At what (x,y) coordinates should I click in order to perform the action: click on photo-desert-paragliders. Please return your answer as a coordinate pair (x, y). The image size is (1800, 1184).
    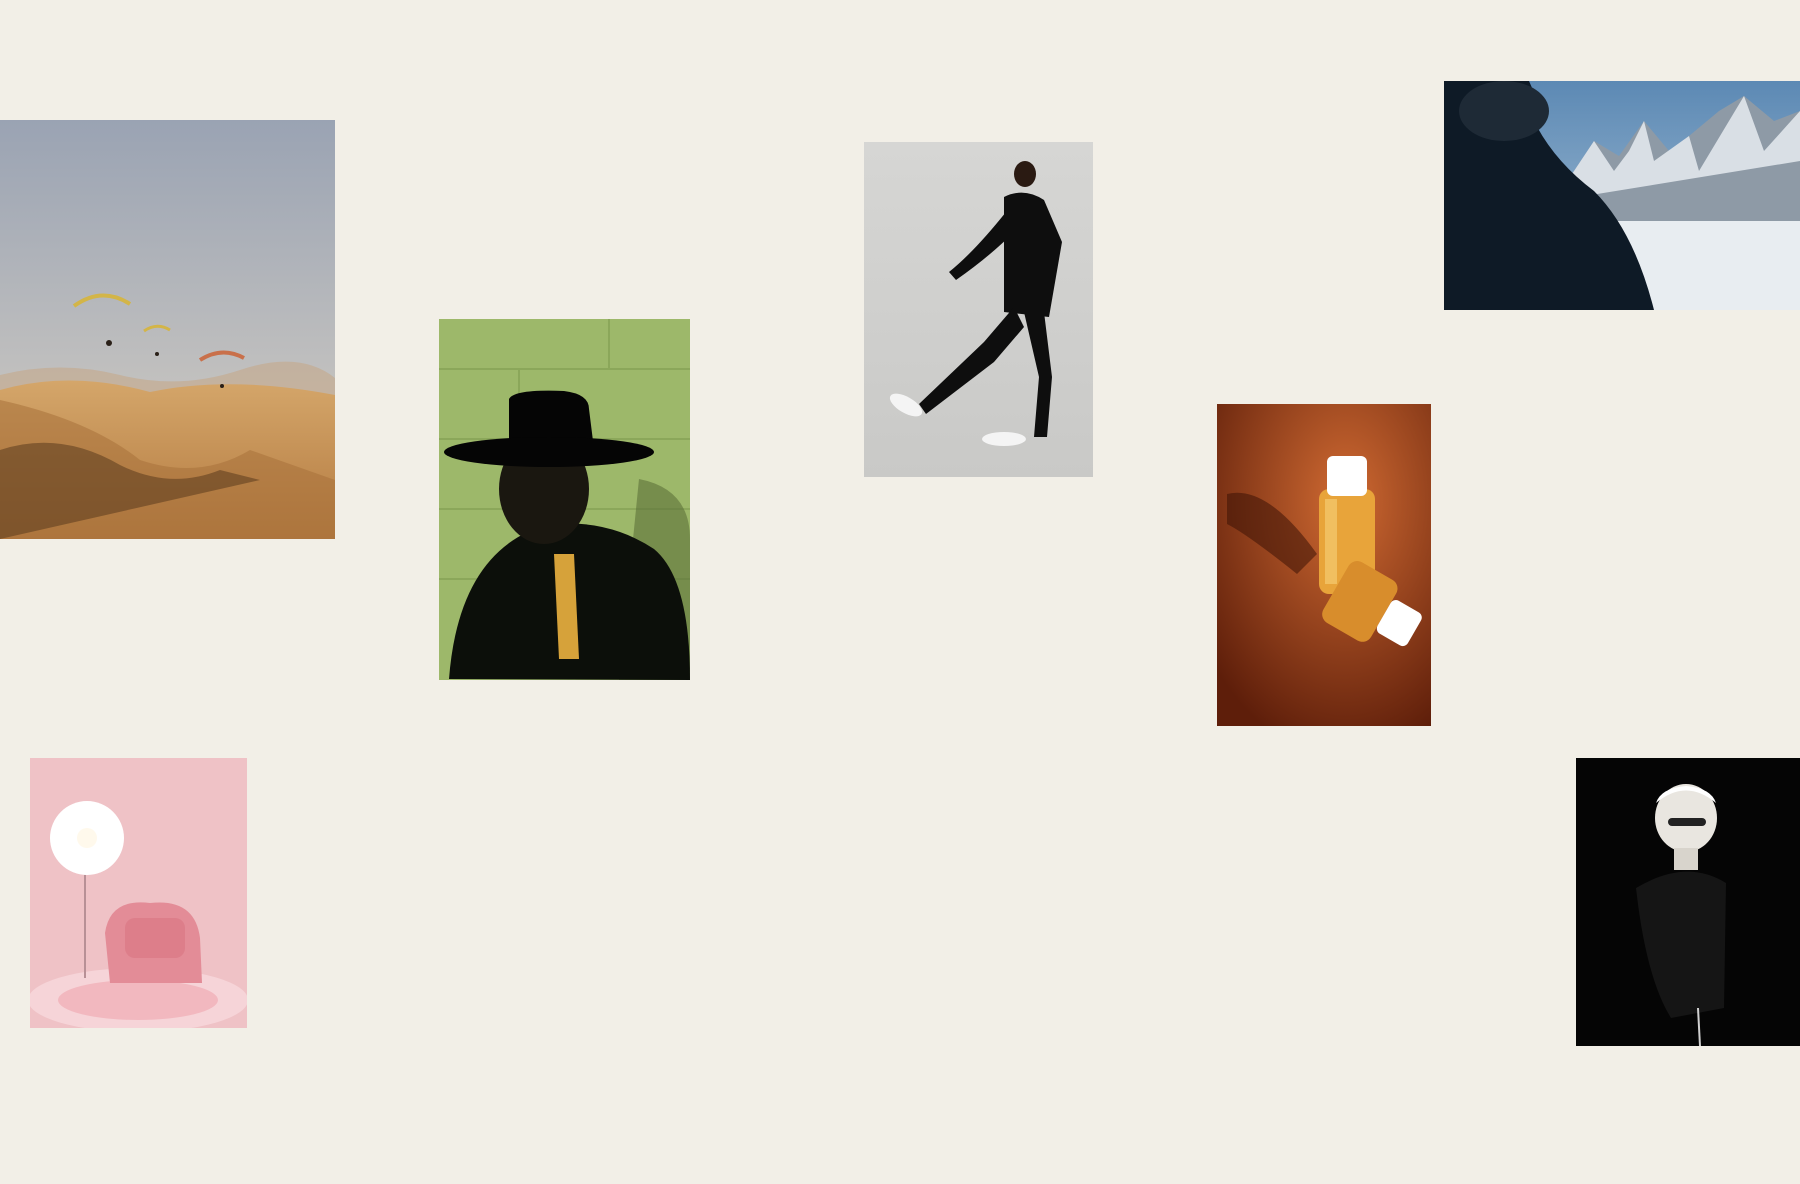
    Looking at the image, I should click on (167, 329).